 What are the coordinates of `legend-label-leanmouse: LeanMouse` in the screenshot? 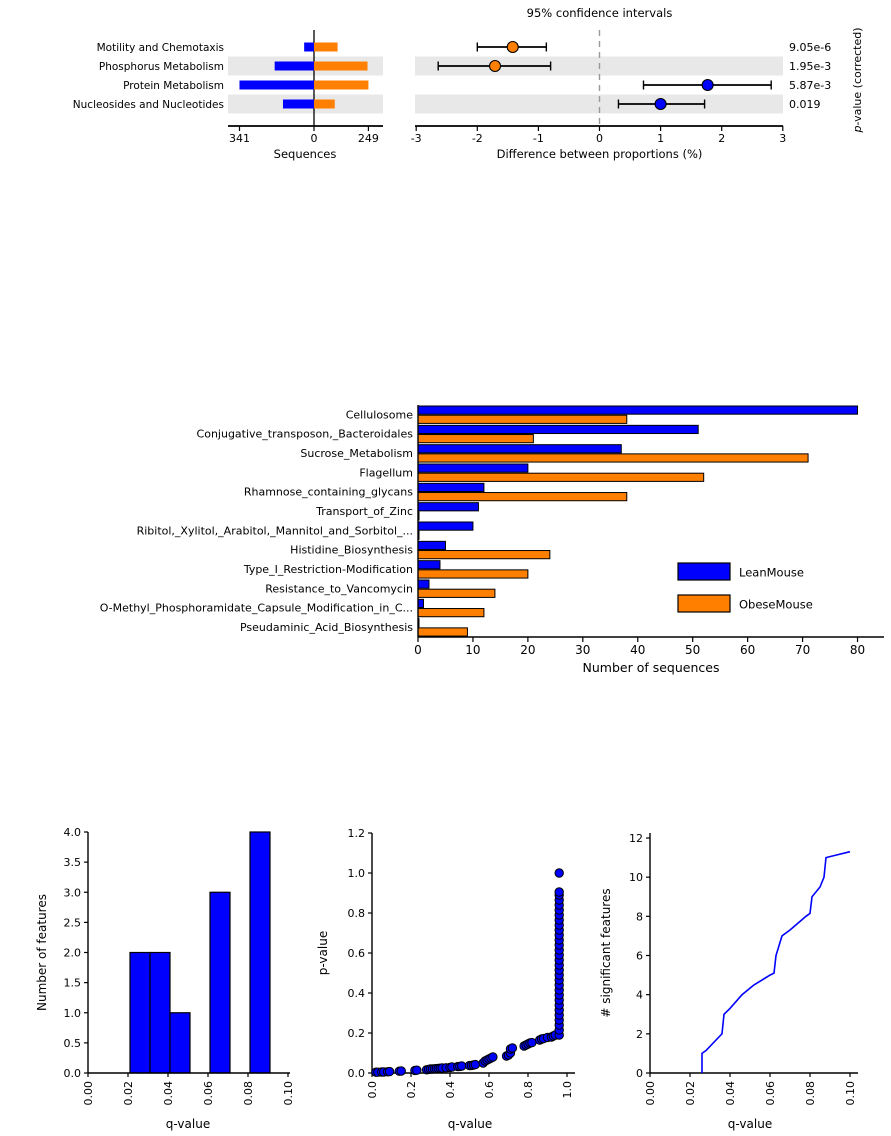 It's located at (771, 573).